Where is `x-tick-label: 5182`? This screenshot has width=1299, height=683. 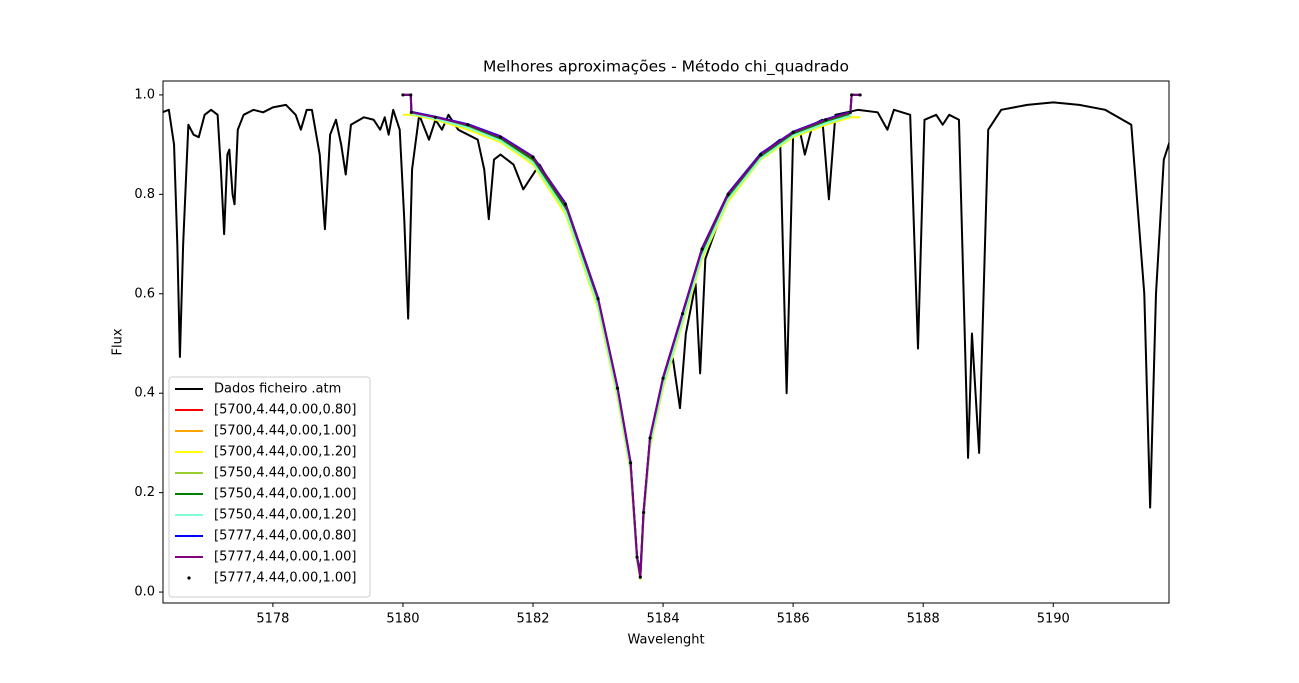
x-tick-label: 5182 is located at coordinates (532, 619).